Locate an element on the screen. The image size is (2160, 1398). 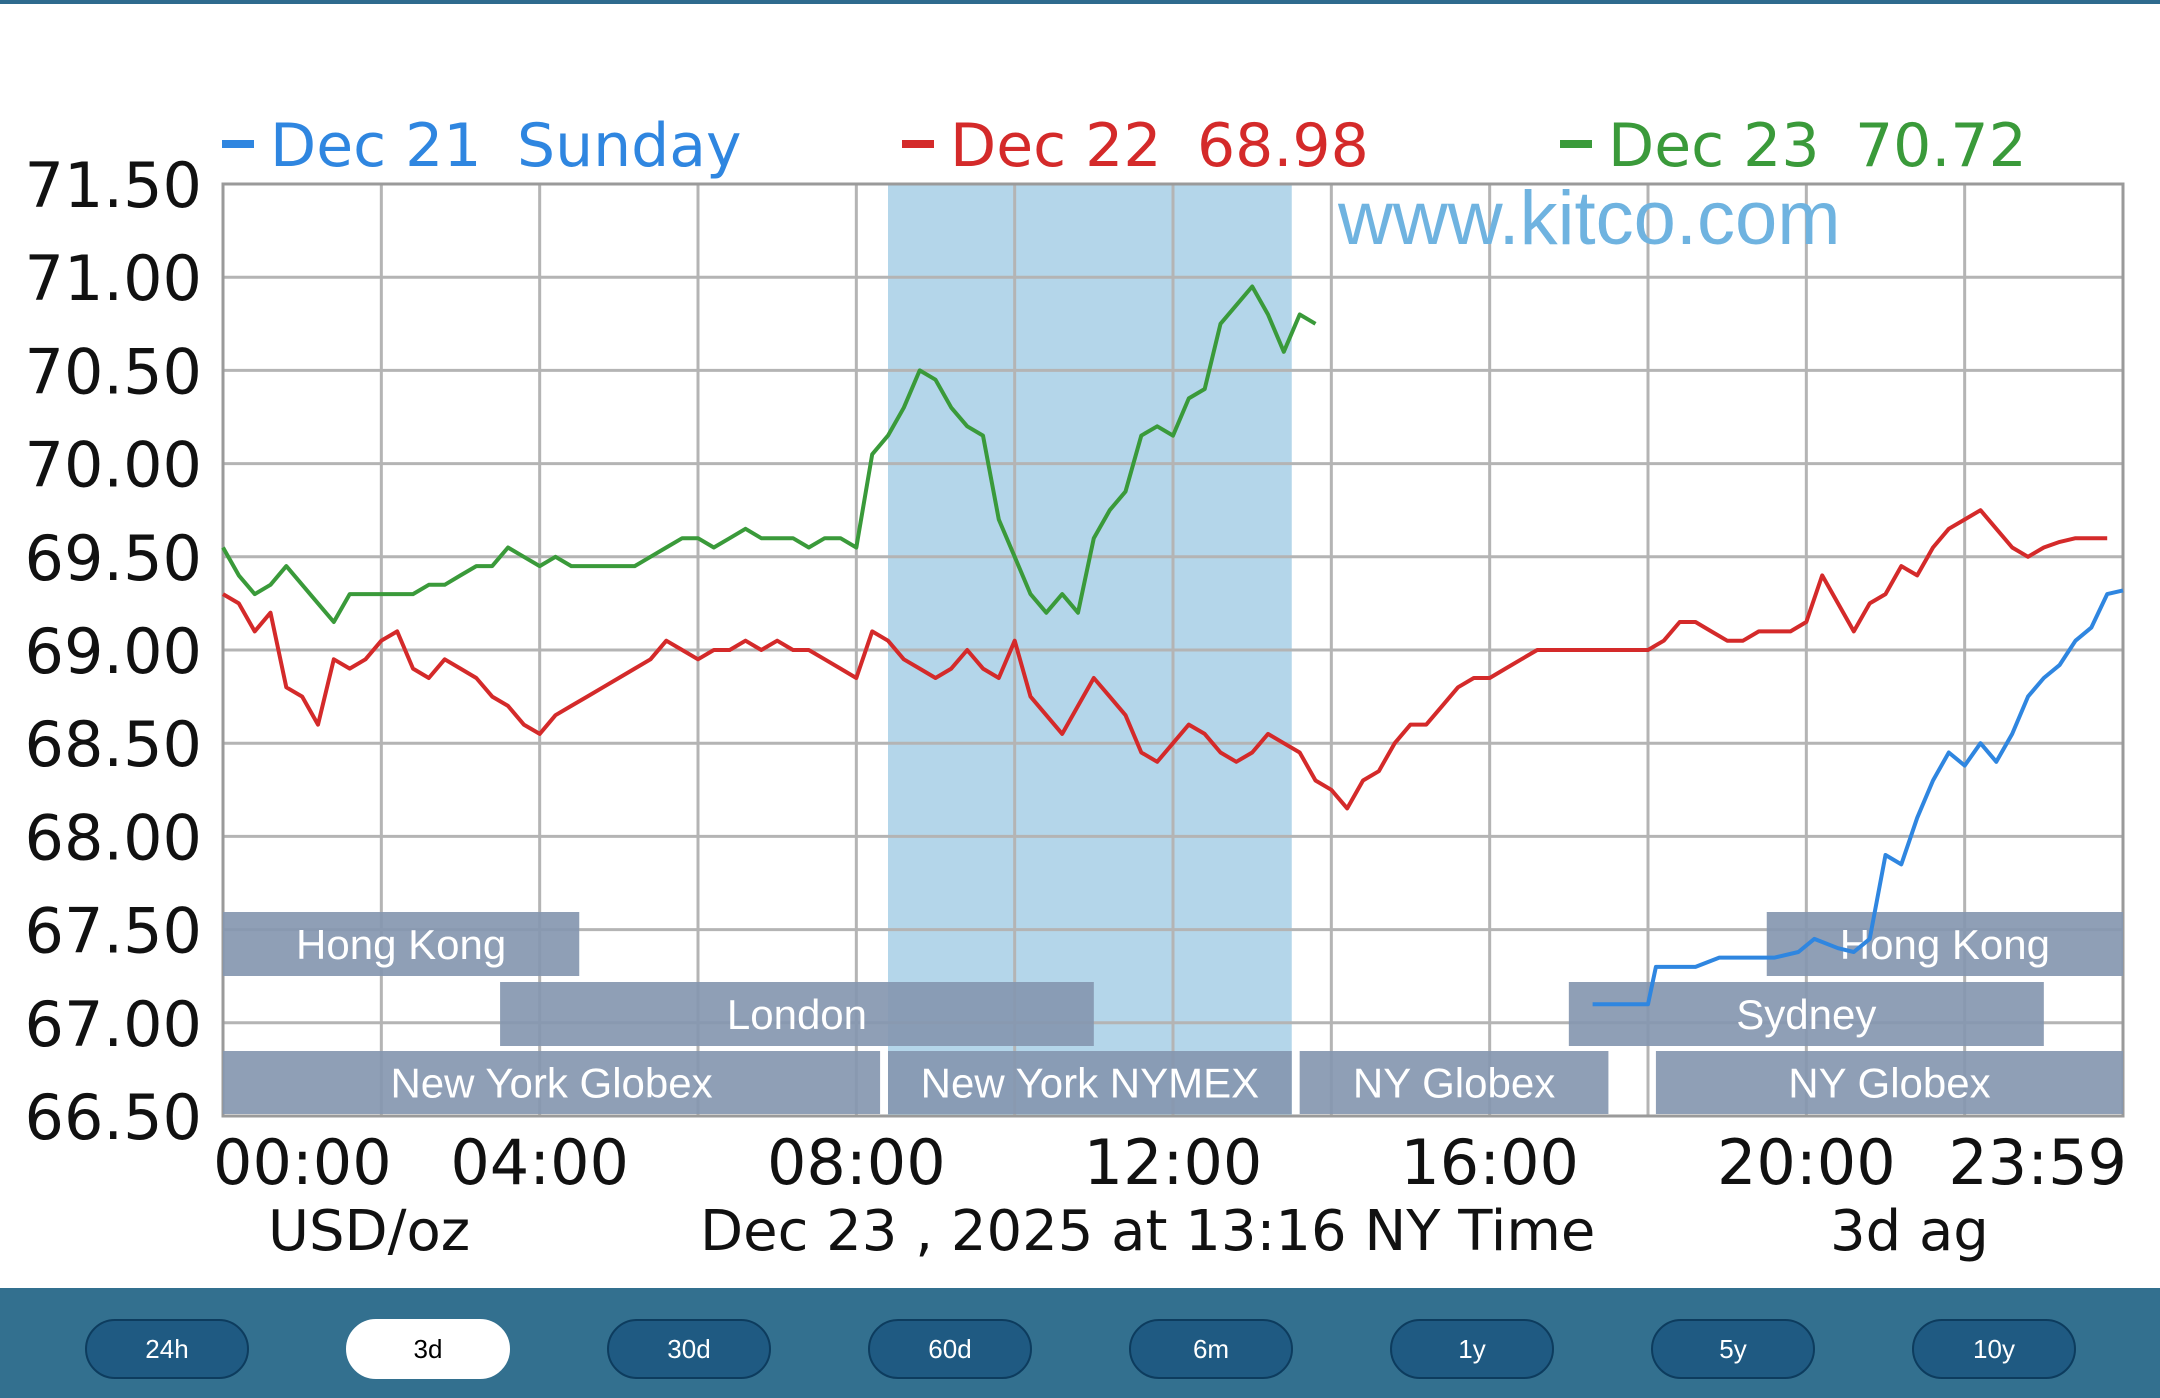
legend-value: 70.72 is located at coordinates (1941, 146).